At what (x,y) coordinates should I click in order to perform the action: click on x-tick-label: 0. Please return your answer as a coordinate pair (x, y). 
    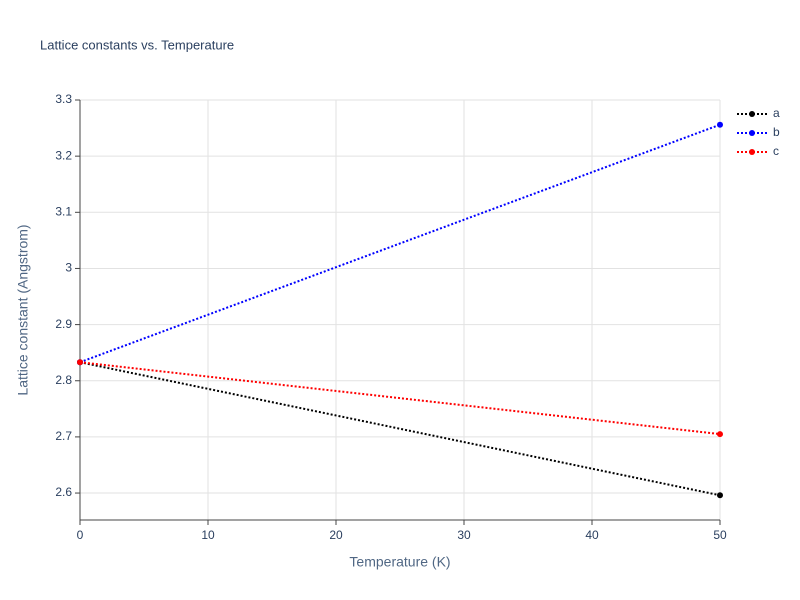
    Looking at the image, I should click on (80, 535).